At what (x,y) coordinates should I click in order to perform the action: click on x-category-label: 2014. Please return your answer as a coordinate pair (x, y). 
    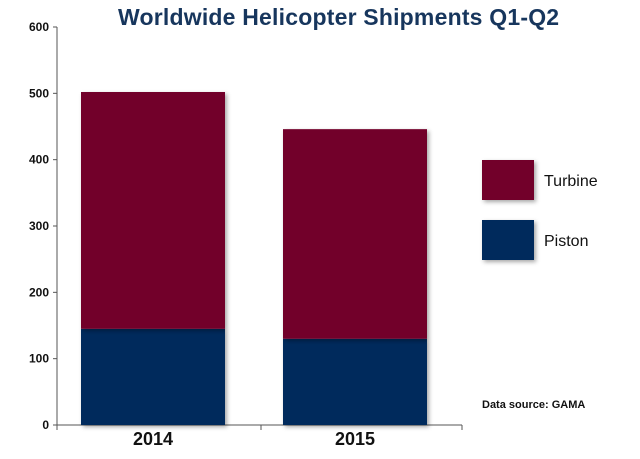
    Looking at the image, I should click on (153, 439).